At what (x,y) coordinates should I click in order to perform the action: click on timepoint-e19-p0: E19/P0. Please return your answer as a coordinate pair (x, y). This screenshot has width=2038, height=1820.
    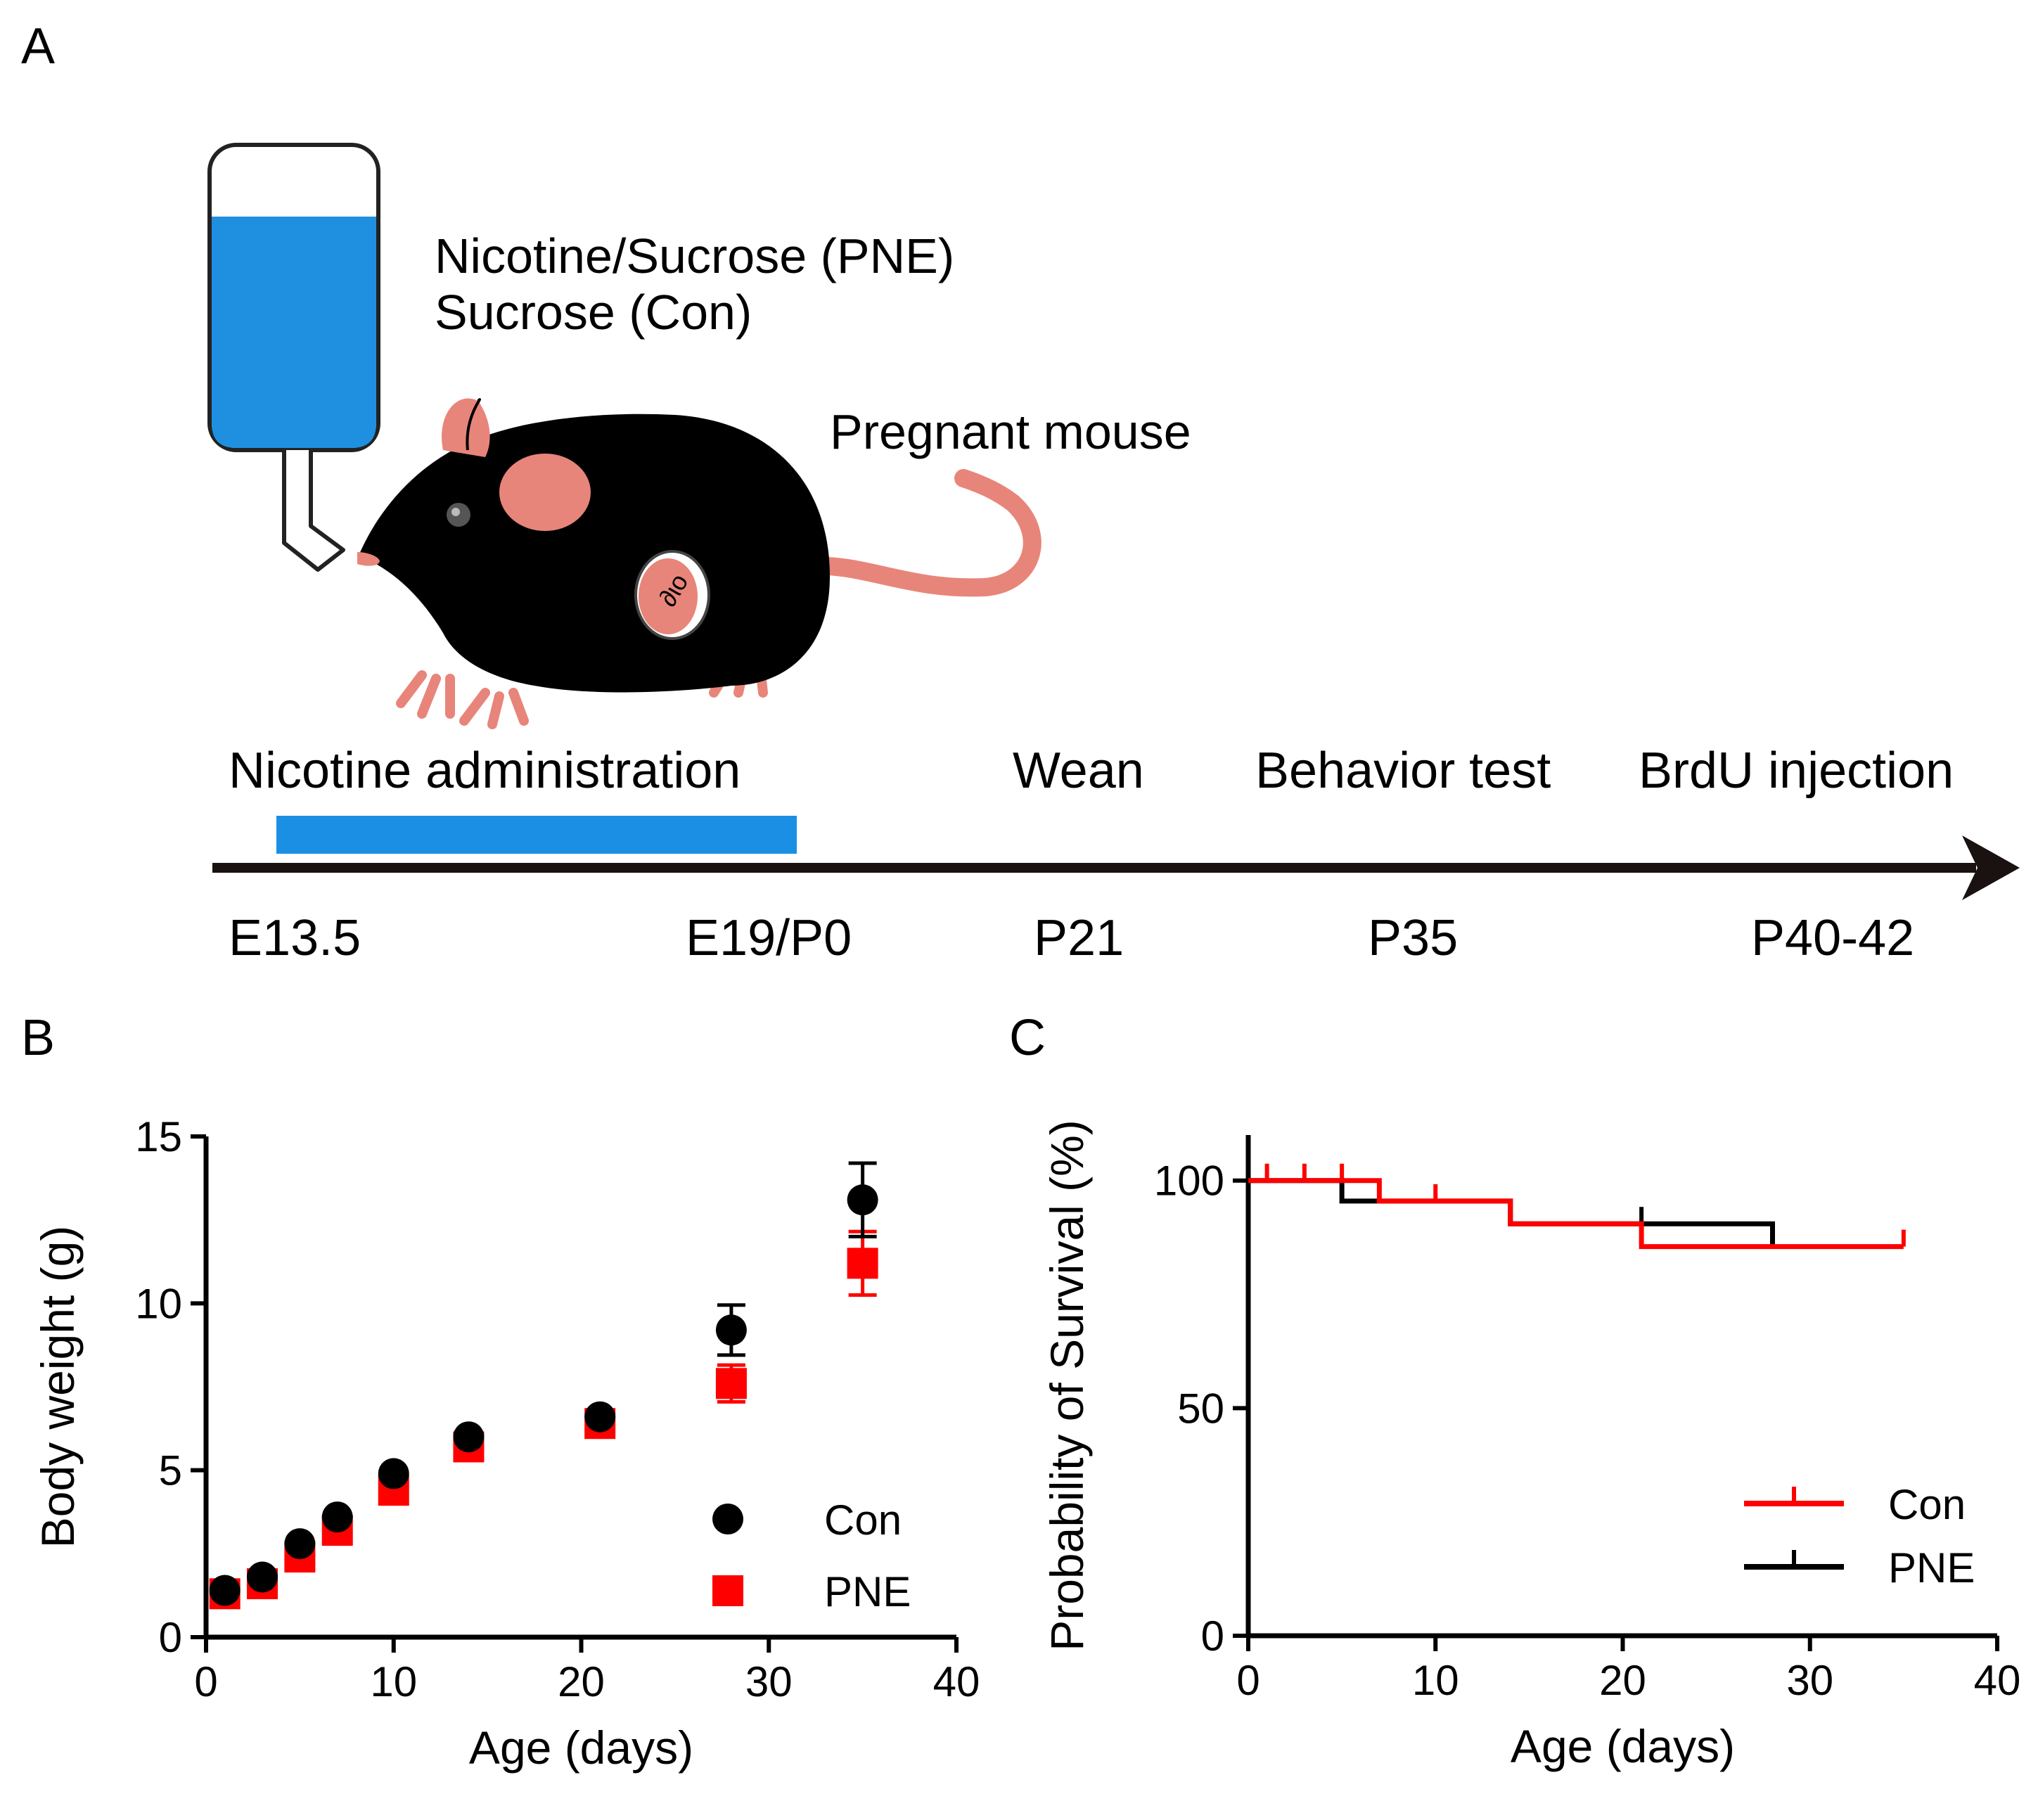
    Looking at the image, I should click on (769, 938).